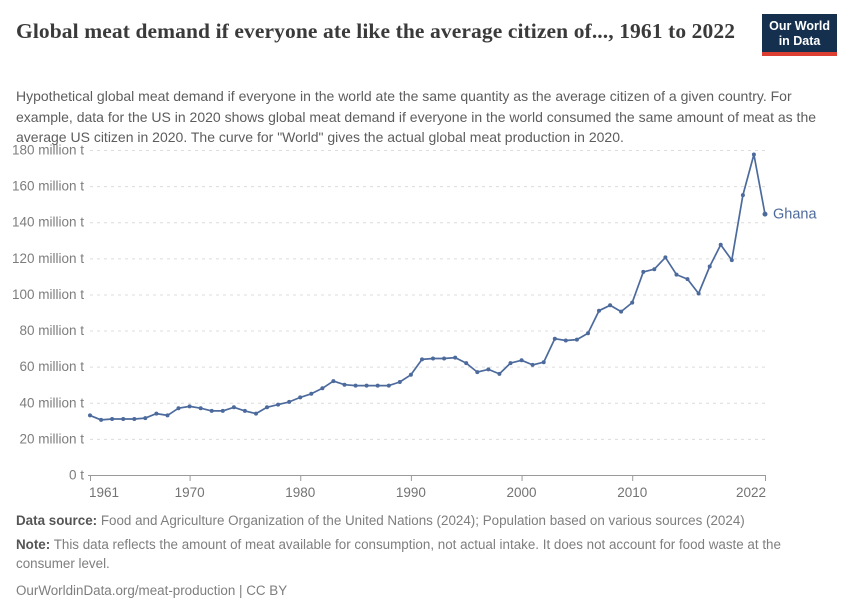 The width and height of the screenshot is (850, 600). What do you see at coordinates (300, 492) in the screenshot?
I see `x-axis-label: 1980` at bounding box center [300, 492].